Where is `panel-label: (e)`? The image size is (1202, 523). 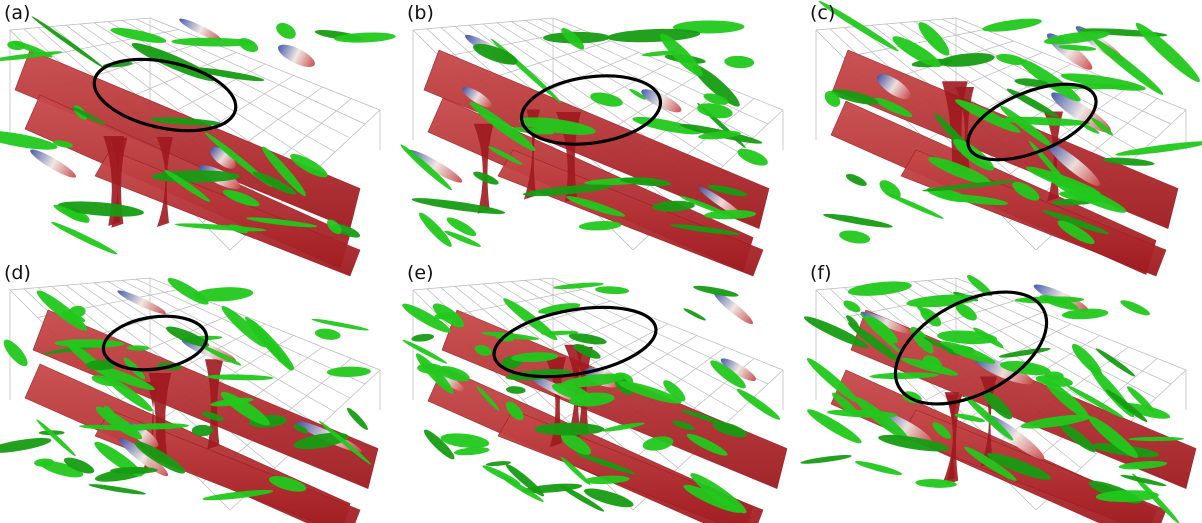 panel-label: (e) is located at coordinates (420, 273).